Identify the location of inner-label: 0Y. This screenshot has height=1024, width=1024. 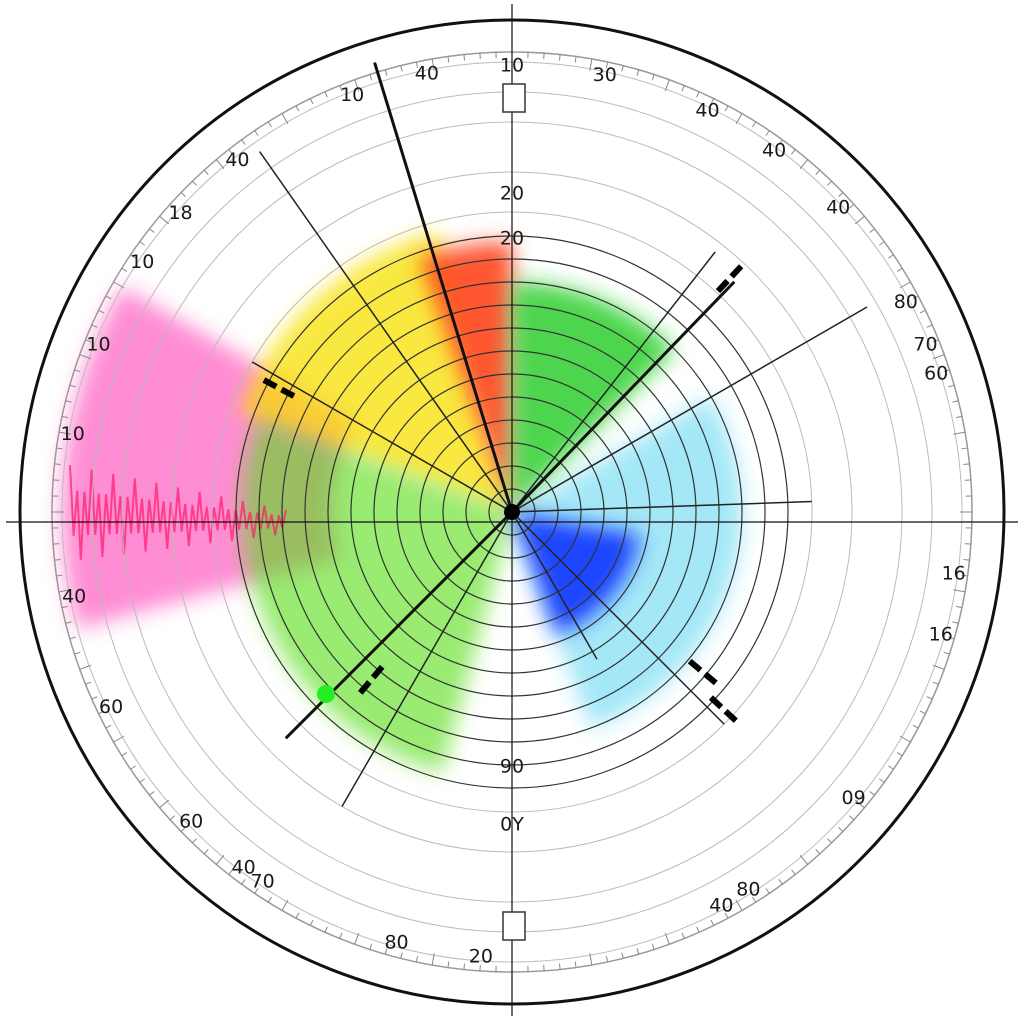
(512, 825).